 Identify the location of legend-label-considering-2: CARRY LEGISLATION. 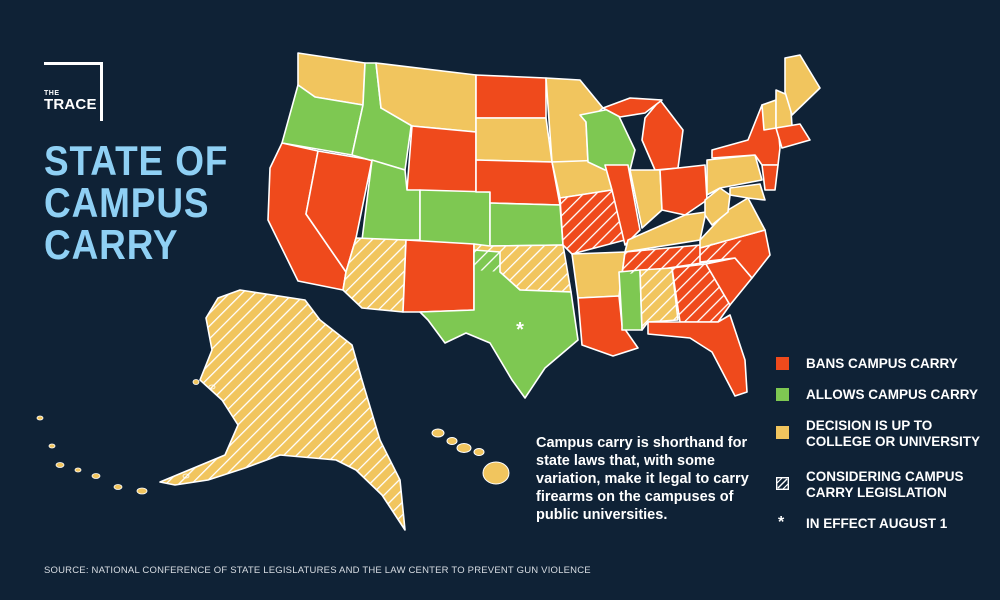
(876, 492).